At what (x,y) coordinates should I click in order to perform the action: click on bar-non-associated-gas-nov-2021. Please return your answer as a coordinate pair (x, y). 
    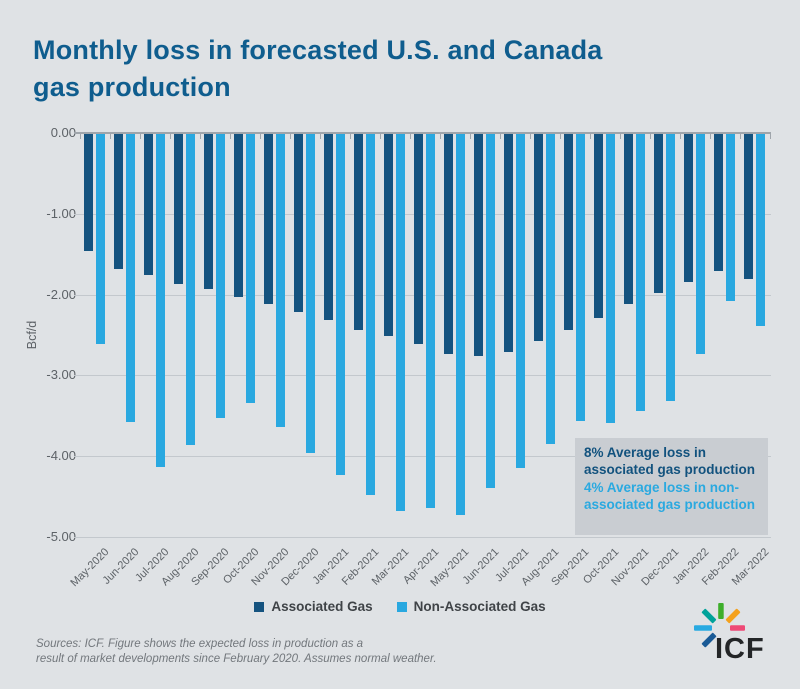
    Looking at the image, I should click on (640, 273).